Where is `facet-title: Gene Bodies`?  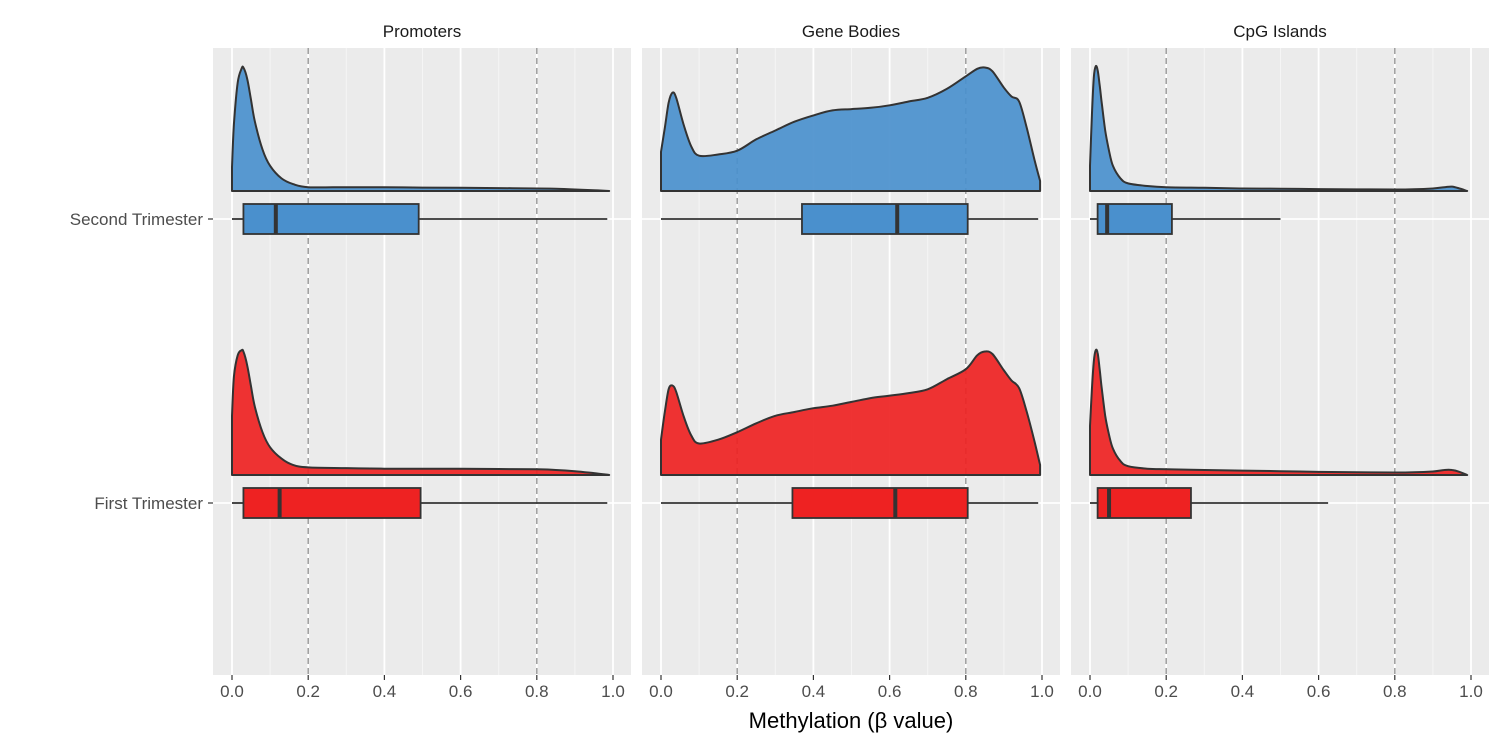
facet-title: Gene Bodies is located at coordinates (851, 31).